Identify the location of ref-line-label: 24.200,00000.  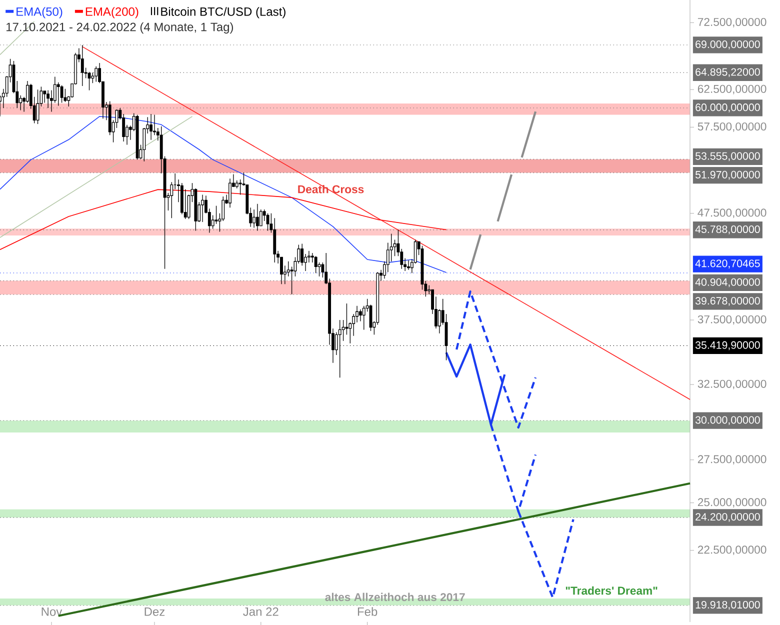
(728, 517).